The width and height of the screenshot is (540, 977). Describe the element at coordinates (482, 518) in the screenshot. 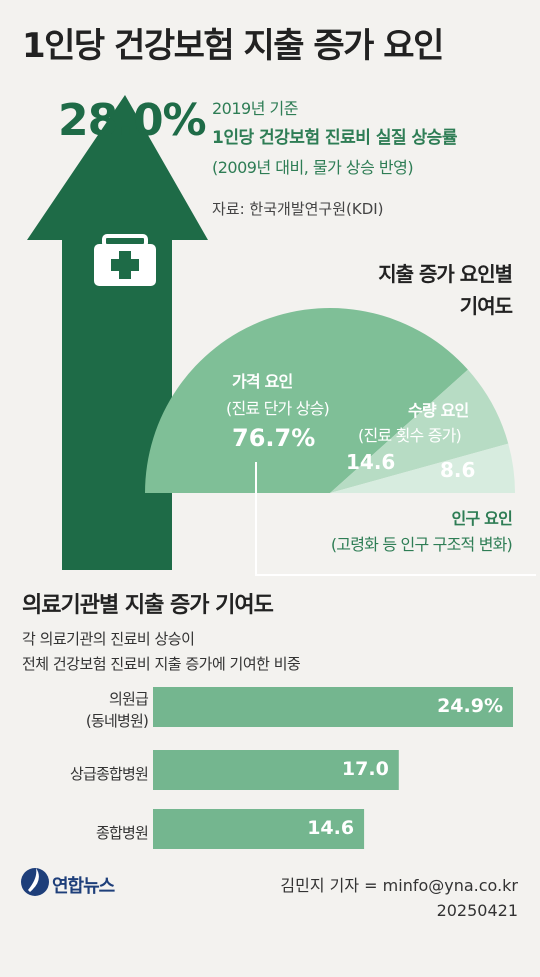

I see `pie-label-population: 인구 요인` at that location.